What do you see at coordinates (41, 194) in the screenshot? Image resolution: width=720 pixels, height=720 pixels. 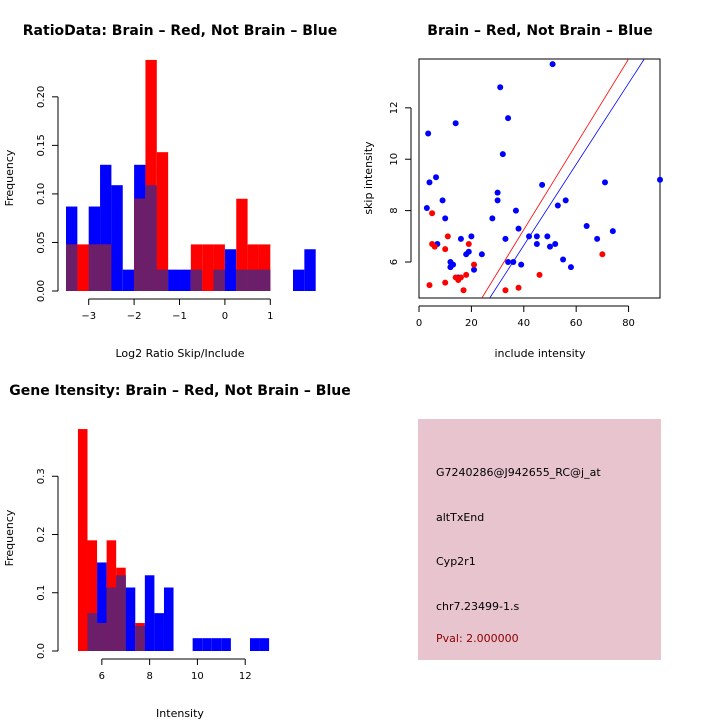 I see `ratio-y-tick-label: 0.10` at bounding box center [41, 194].